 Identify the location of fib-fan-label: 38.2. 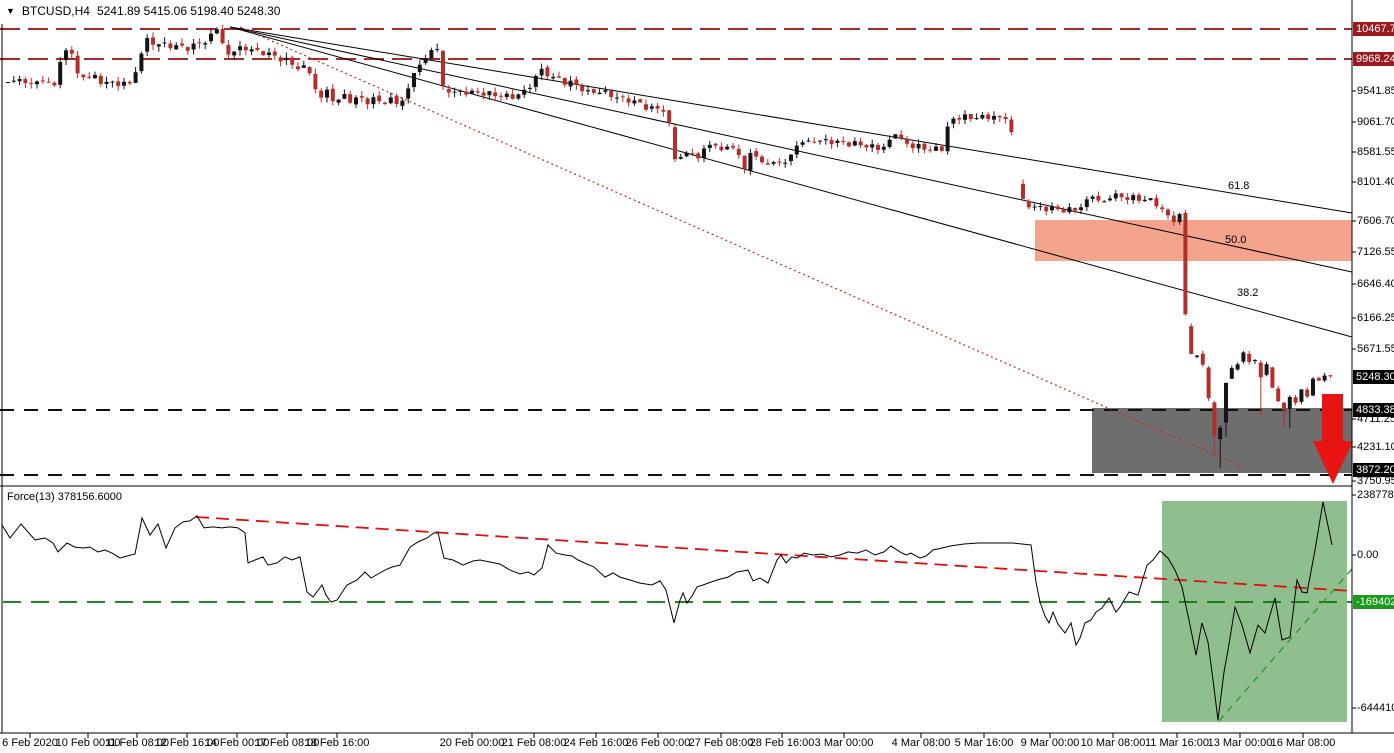
(1247, 293).